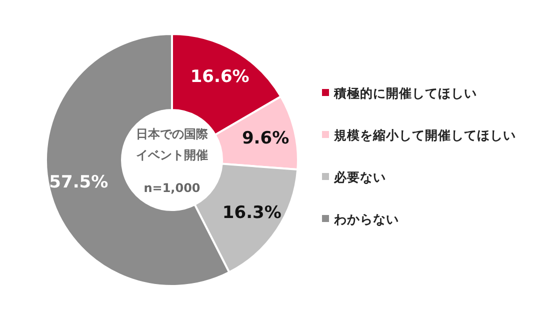 This screenshot has width=536, height=322. I want to click on legend-label: 必要ない, so click(359, 177).